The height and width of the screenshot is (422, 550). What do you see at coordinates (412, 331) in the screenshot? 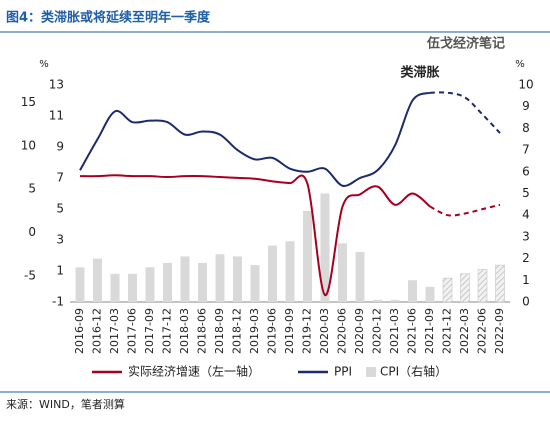
I see `x-tick-label: 2021-06` at bounding box center [412, 331].